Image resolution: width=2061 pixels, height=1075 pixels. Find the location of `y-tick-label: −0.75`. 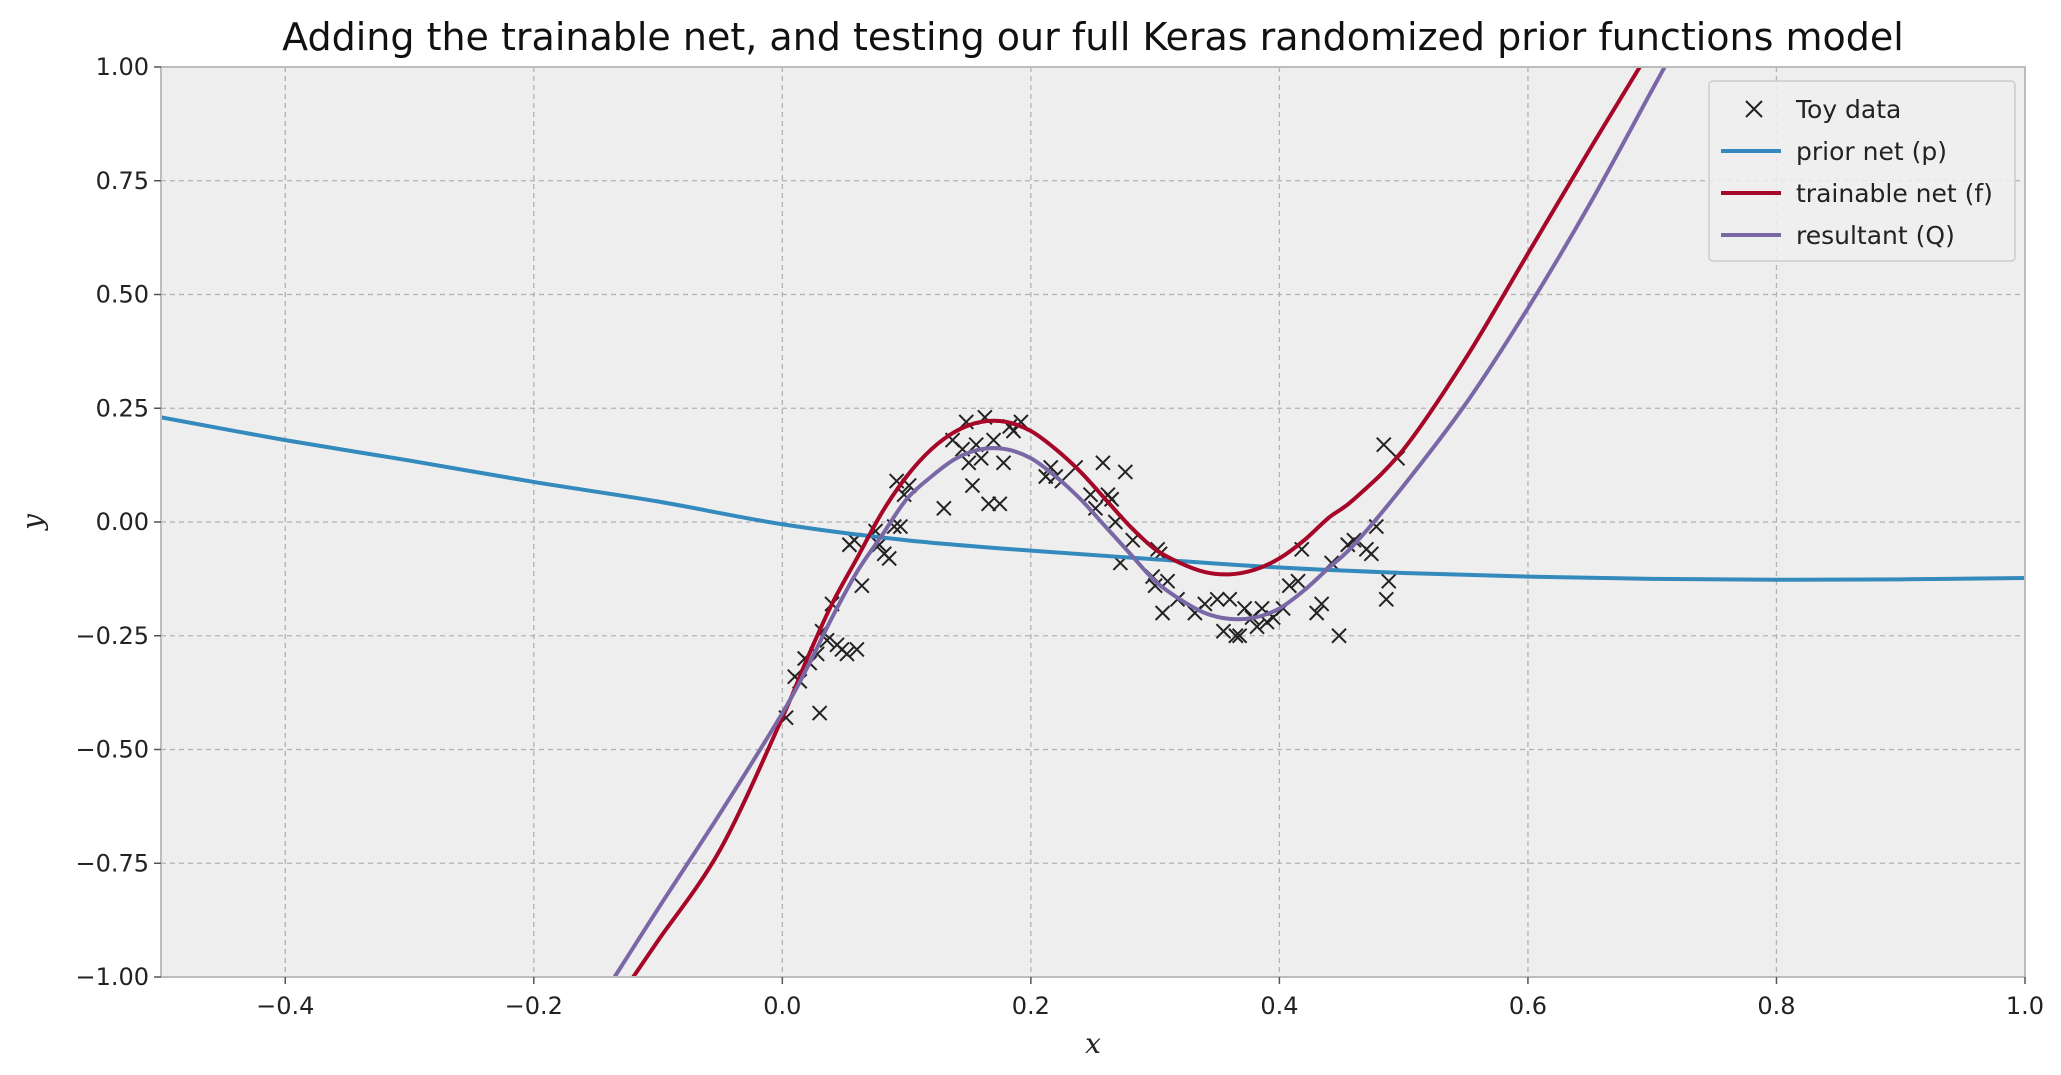

y-tick-label: −0.75 is located at coordinates (112, 863).